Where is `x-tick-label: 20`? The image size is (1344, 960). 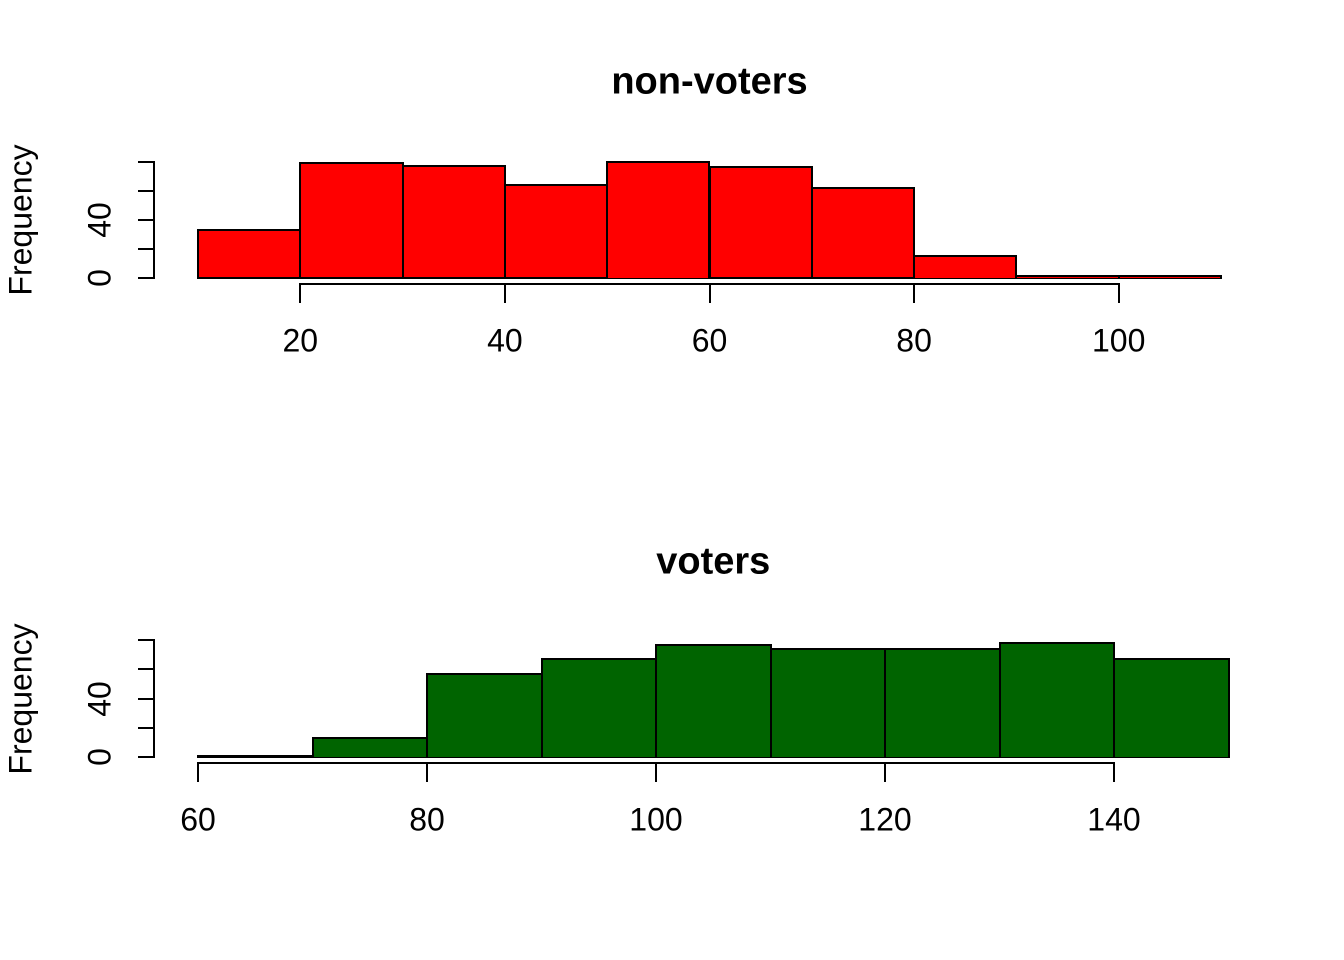
x-tick-label: 20 is located at coordinates (300, 340).